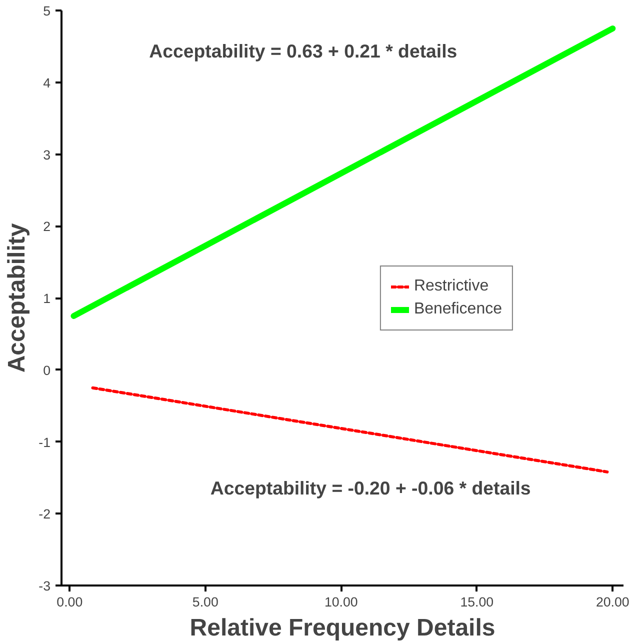 The image size is (643, 644). I want to click on y-tick-label: 2, so click(47, 226).